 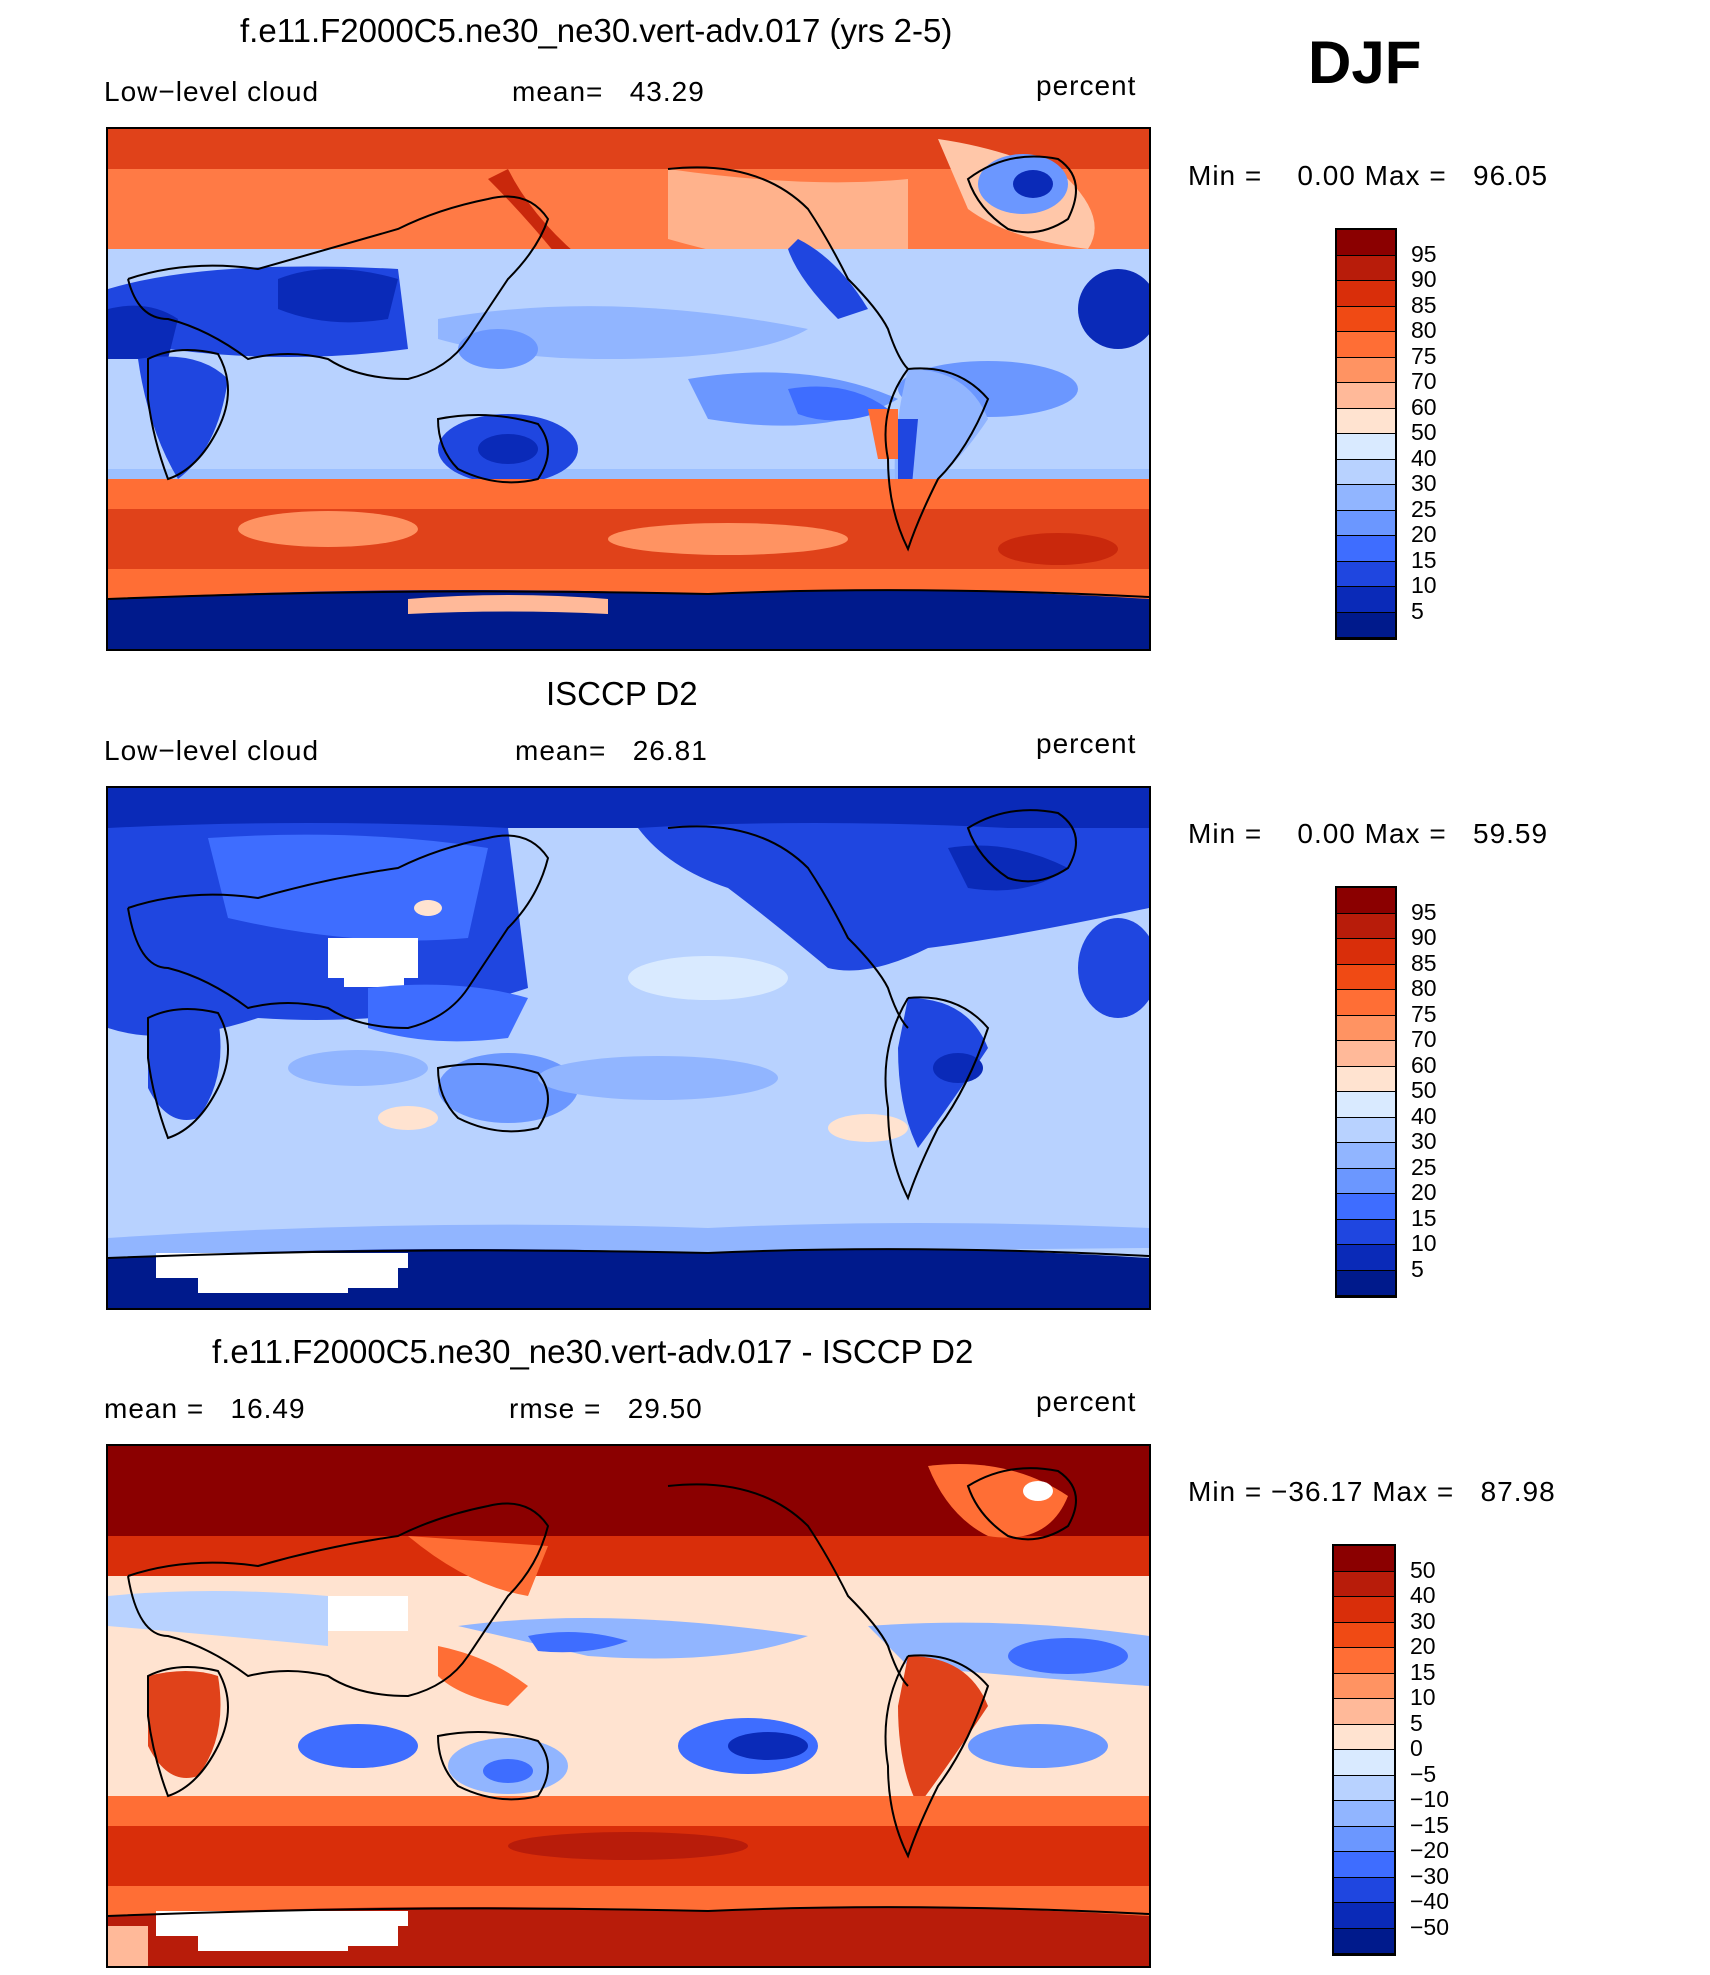 What do you see at coordinates (1365, 62) in the screenshot?
I see `season-label: DJF` at bounding box center [1365, 62].